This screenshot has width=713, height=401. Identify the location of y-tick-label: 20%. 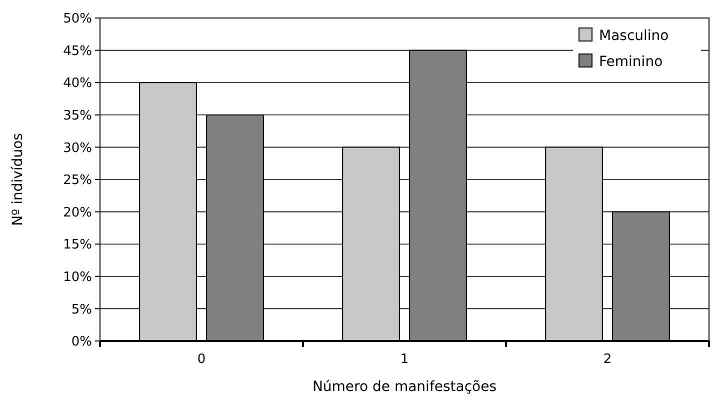
(77, 212).